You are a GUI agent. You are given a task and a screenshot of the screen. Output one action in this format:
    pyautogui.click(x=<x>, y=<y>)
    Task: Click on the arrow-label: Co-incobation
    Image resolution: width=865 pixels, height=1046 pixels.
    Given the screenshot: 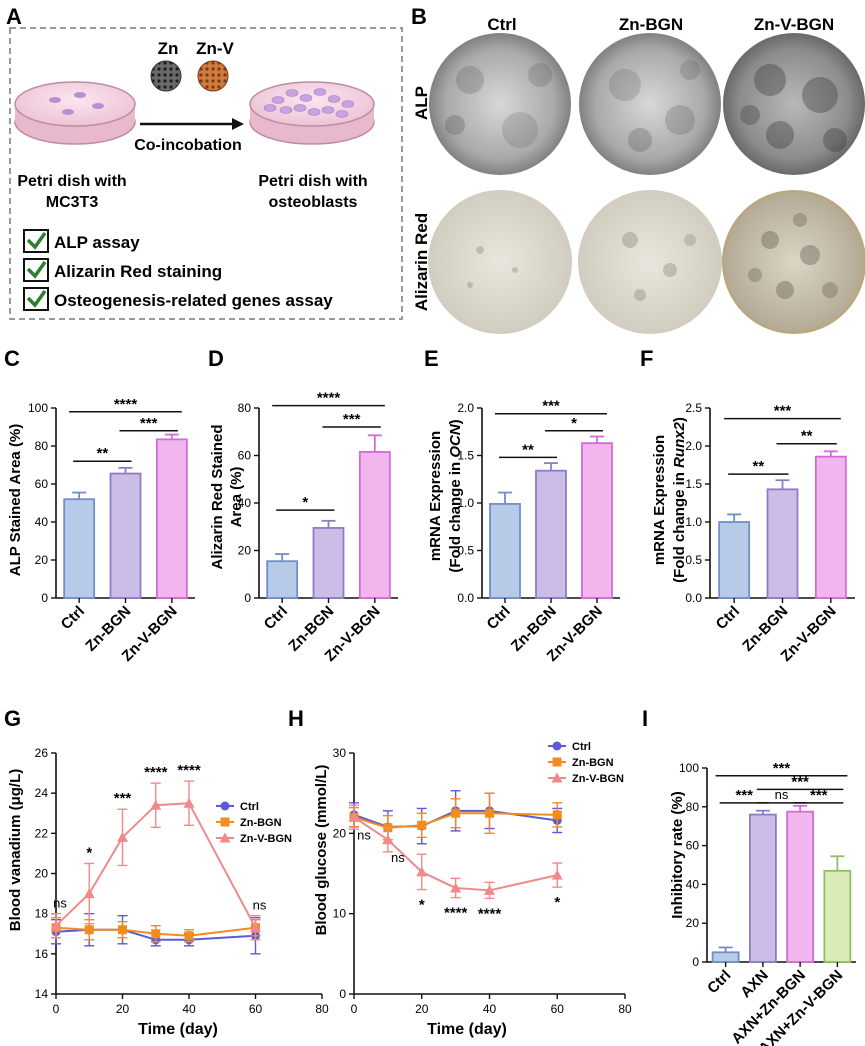 What is the action you would take?
    pyautogui.click(x=188, y=145)
    